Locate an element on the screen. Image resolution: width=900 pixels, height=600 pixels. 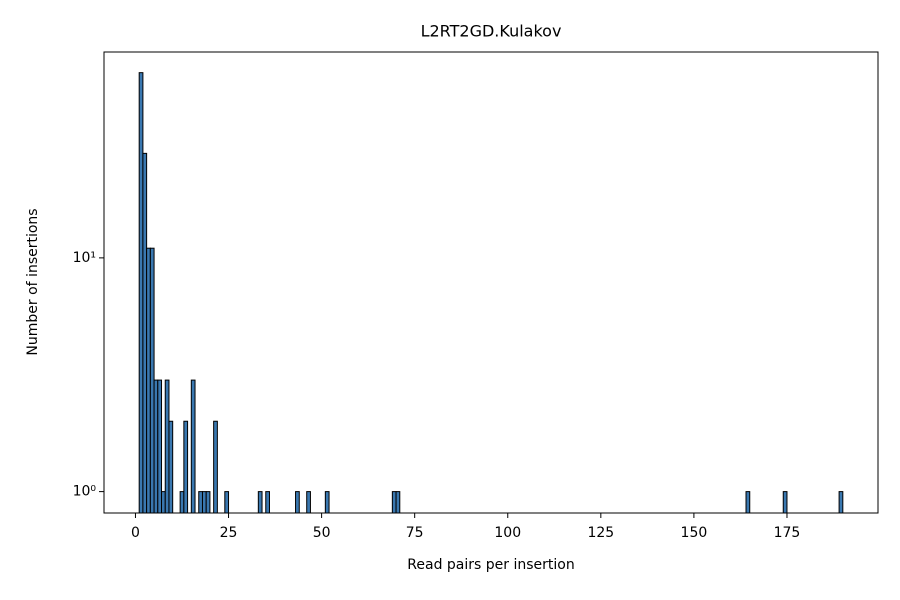
chart-title: L2RT2GD.Kulakov is located at coordinates (491, 31).